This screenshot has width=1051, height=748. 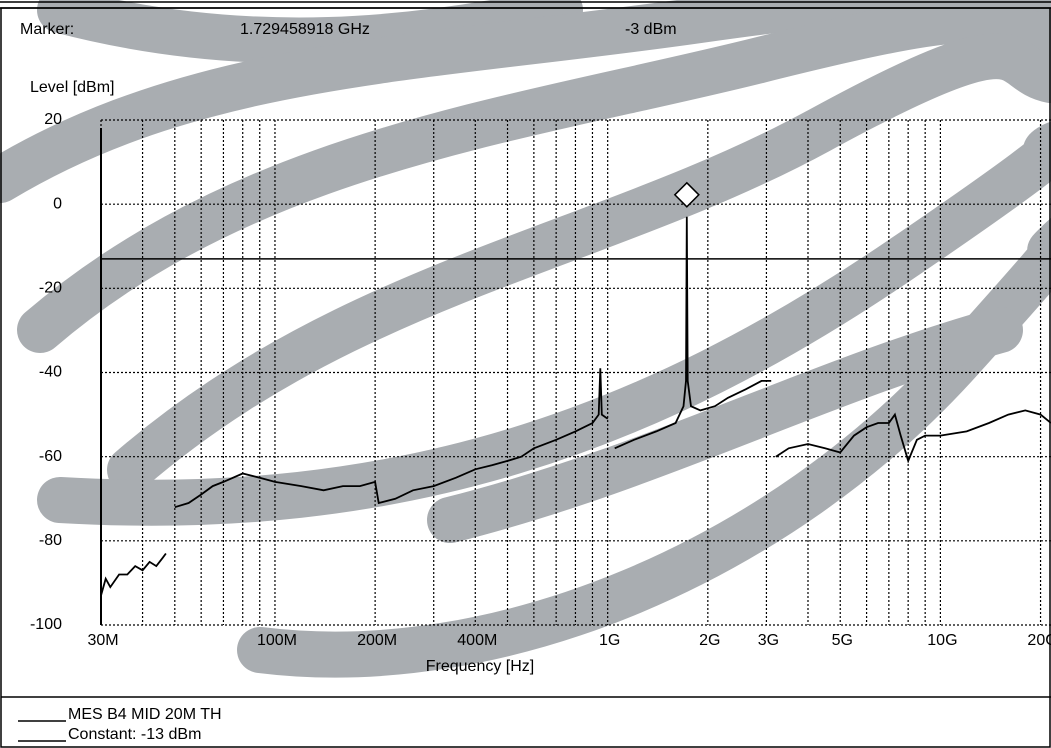 I want to click on x-tick-label: 2G, so click(x=709, y=640).